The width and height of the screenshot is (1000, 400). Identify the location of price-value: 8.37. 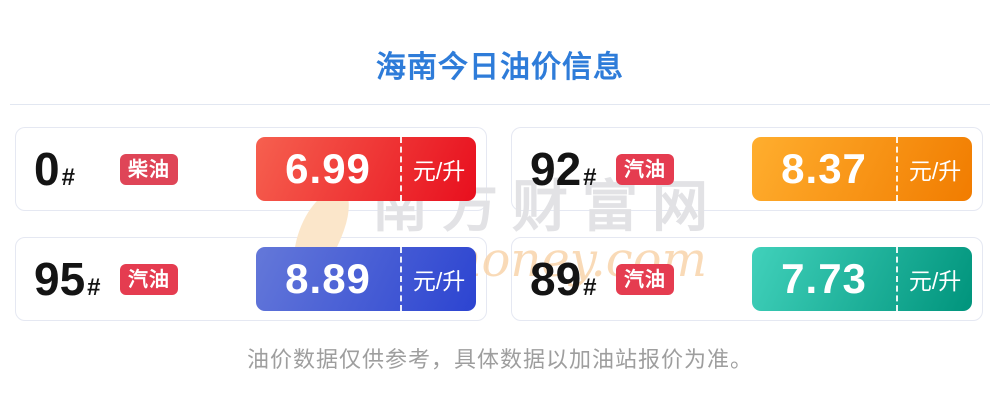
(824, 168).